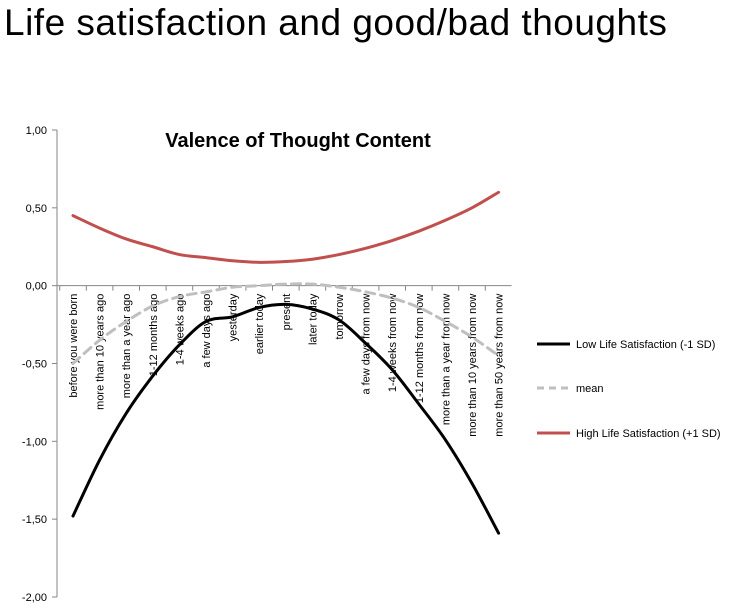  I want to click on legend-label-0: Low Life Satisfaction (-1 SD), so click(645, 345).